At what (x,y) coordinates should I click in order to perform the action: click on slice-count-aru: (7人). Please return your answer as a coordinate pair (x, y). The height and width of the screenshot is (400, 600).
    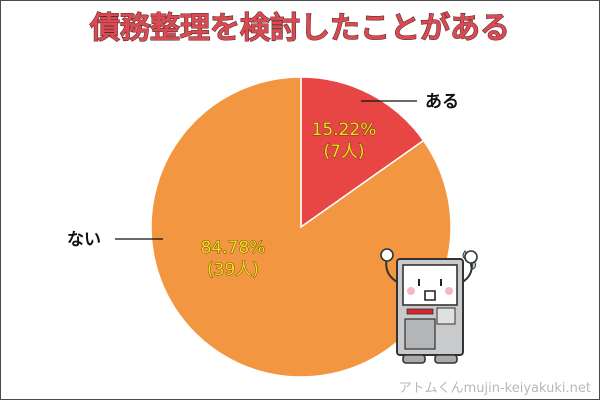
    Looking at the image, I should click on (343, 152).